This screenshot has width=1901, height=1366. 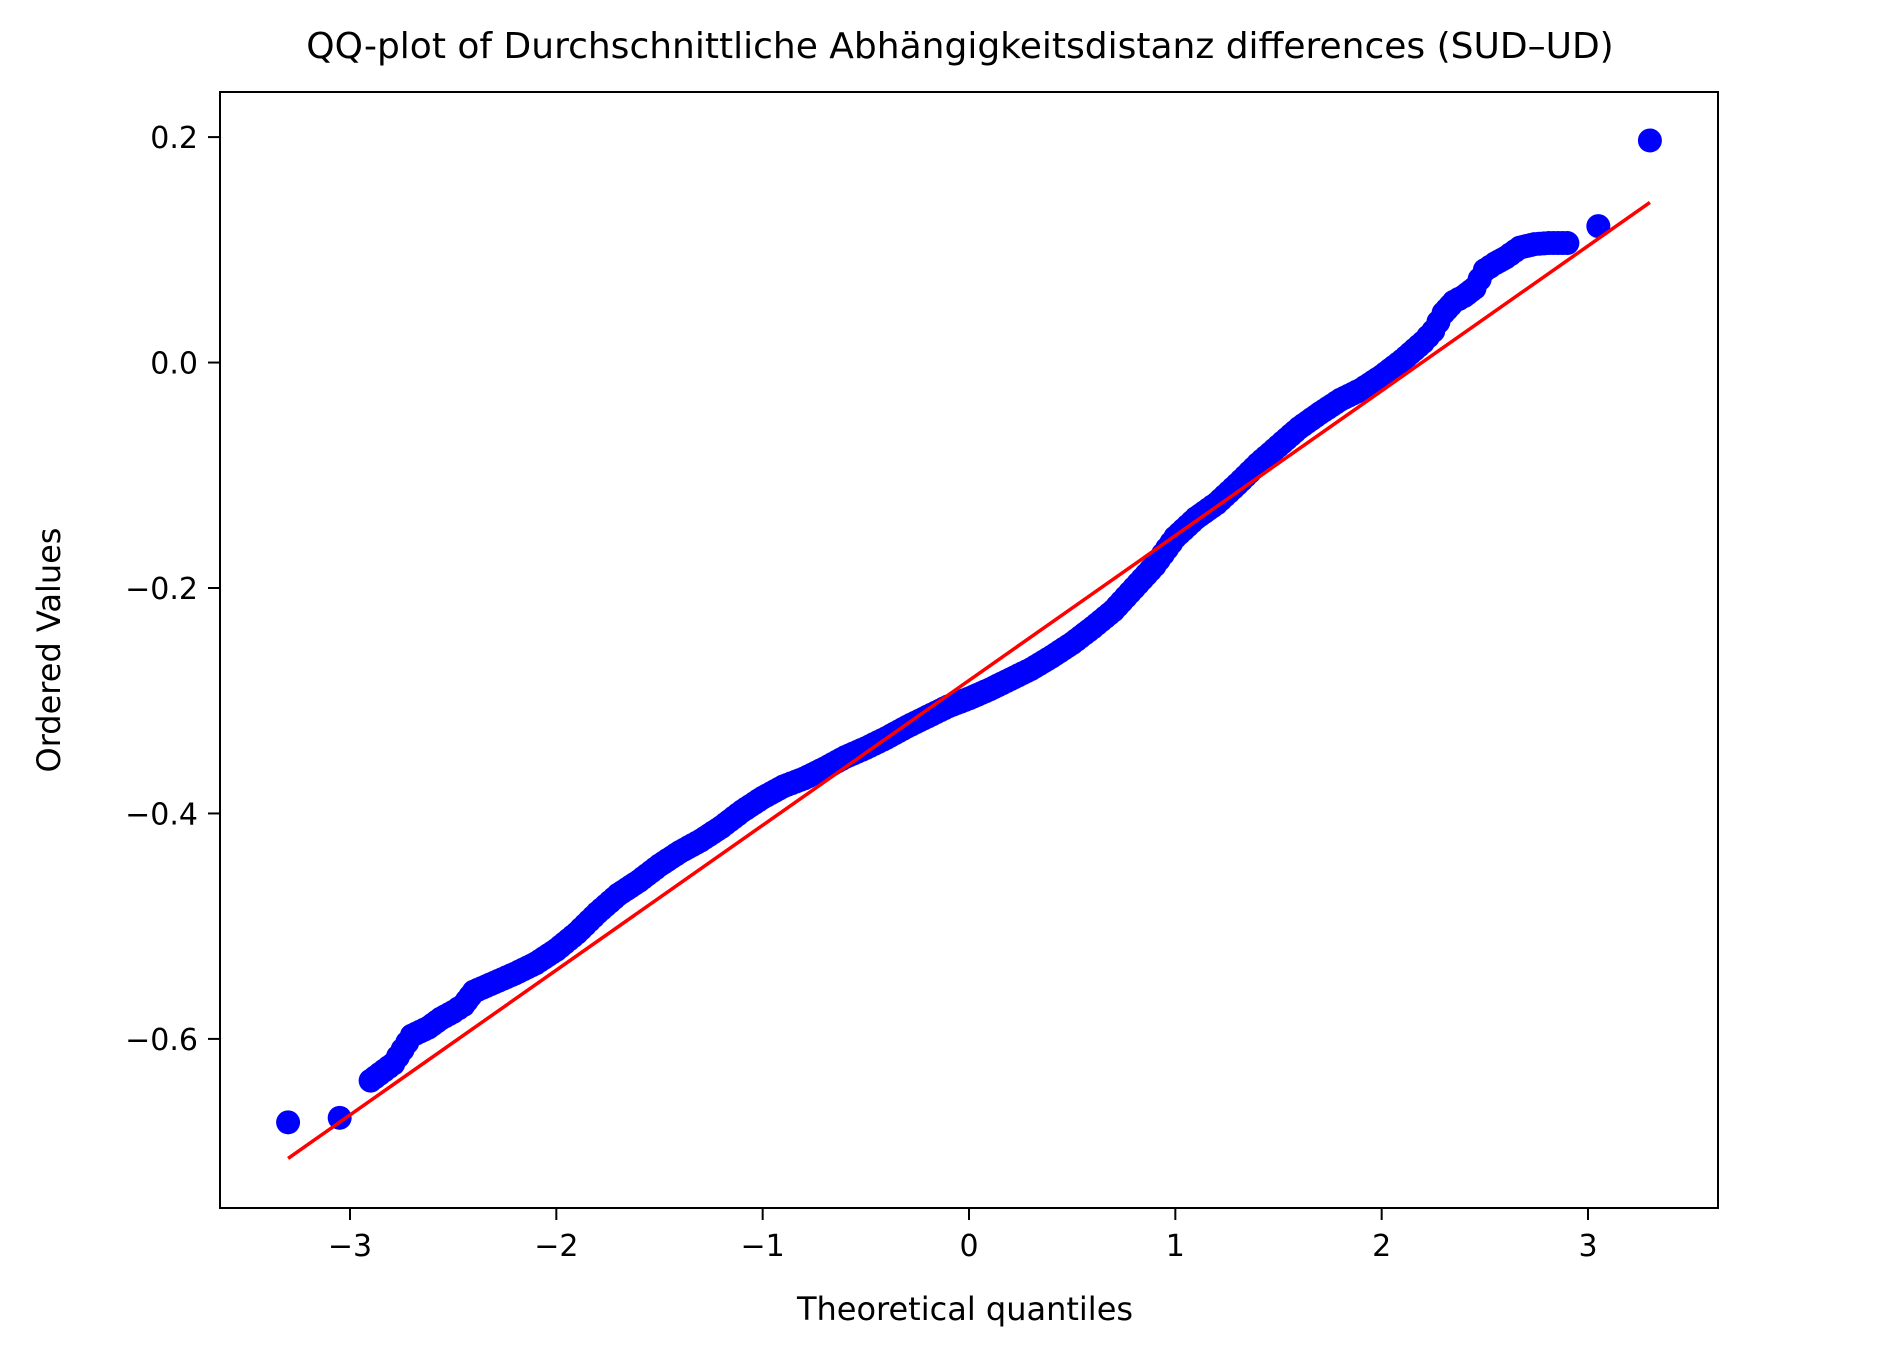 What do you see at coordinates (350, 1246) in the screenshot?
I see `x-tick-label: −3` at bounding box center [350, 1246].